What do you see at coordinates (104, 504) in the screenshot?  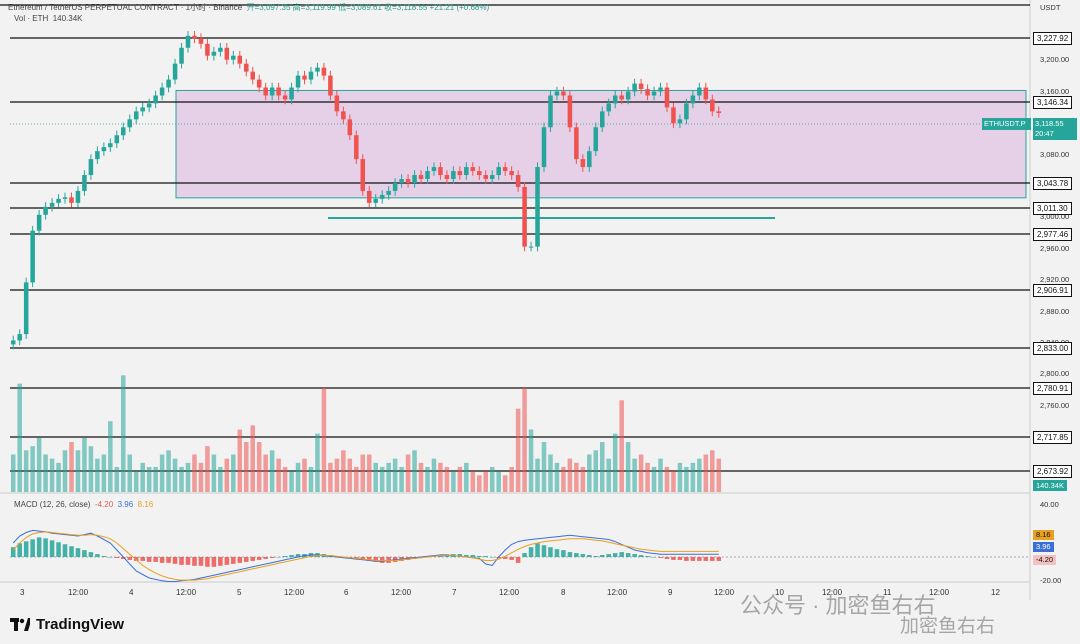 I see `macd-hist-value: -4.20` at bounding box center [104, 504].